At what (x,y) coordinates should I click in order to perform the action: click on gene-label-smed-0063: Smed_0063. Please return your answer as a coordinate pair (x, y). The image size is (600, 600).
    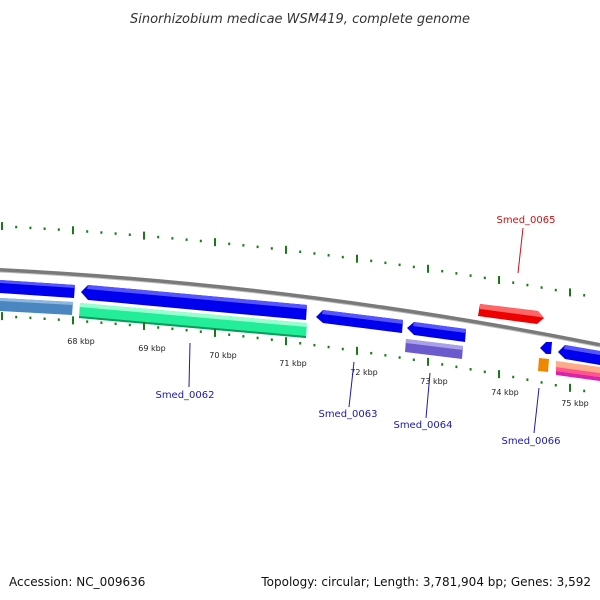
    Looking at the image, I should click on (347, 414).